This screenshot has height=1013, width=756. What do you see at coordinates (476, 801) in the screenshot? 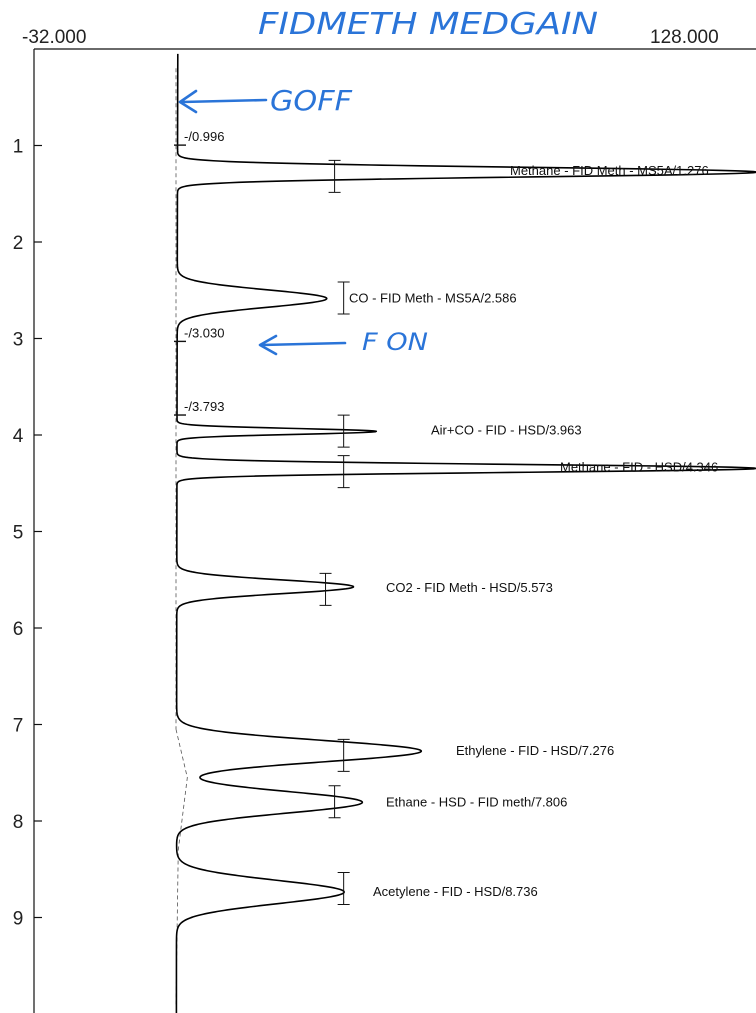
I see `peak-label: Ethane - HSD - FID meth/7.806` at bounding box center [476, 801].